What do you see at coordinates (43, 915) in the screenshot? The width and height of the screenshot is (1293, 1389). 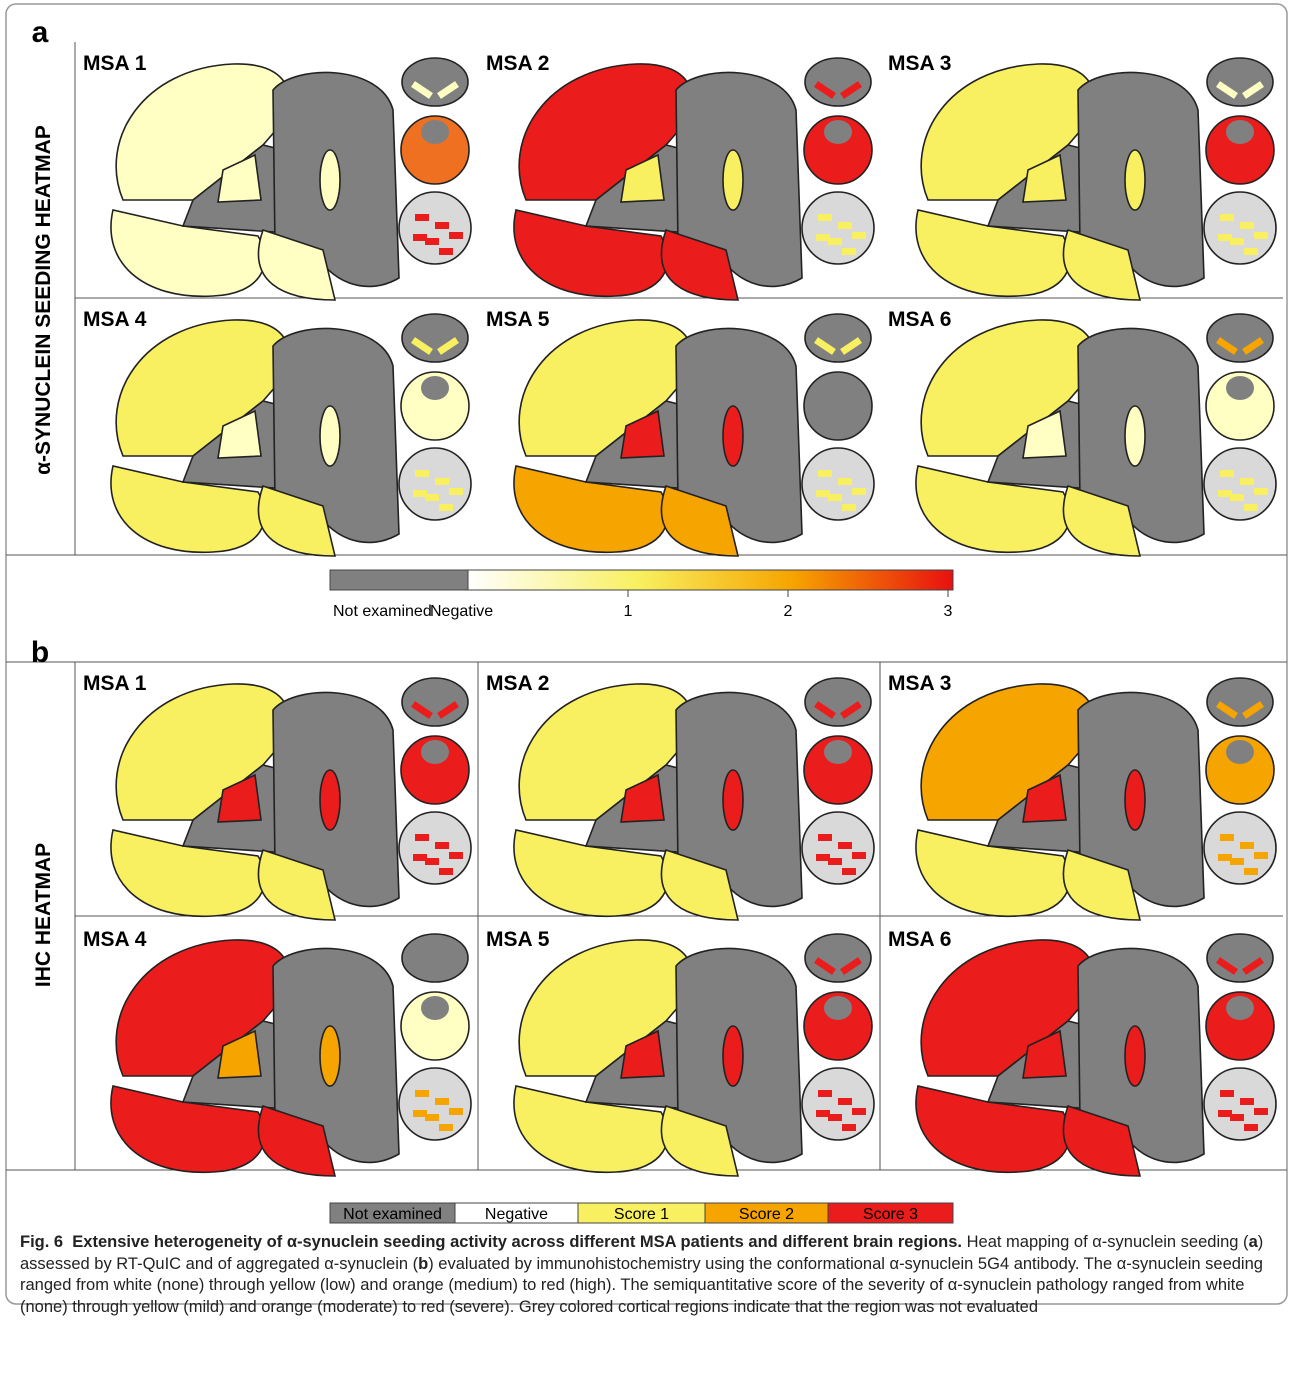 I see `panel-title: IHC HEATMAP` at bounding box center [43, 915].